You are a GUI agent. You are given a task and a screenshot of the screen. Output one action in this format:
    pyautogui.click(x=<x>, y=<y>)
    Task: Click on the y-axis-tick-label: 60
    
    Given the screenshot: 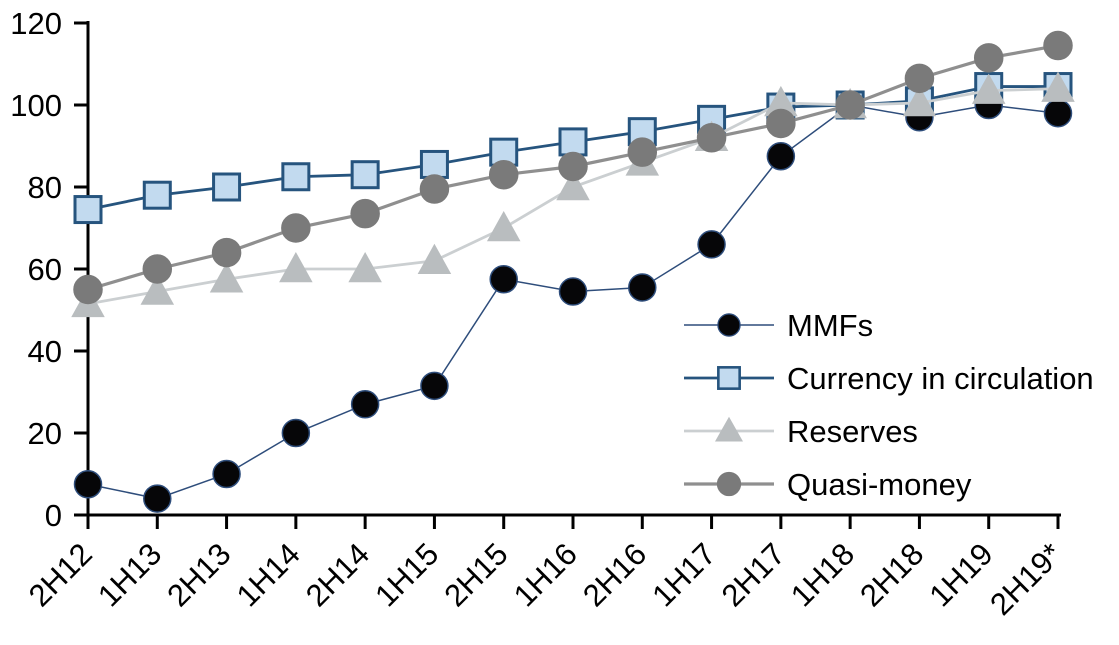 What is the action you would take?
    pyautogui.click(x=45, y=269)
    